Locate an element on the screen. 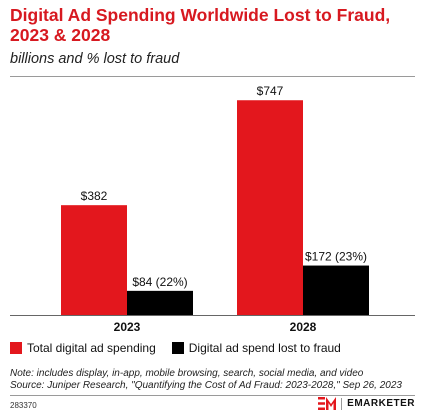  brand: EMARKETER is located at coordinates (366, 403).